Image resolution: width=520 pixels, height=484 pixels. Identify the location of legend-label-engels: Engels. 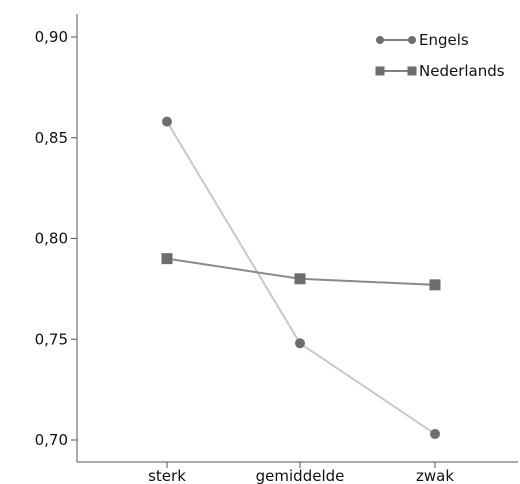
(444, 40).